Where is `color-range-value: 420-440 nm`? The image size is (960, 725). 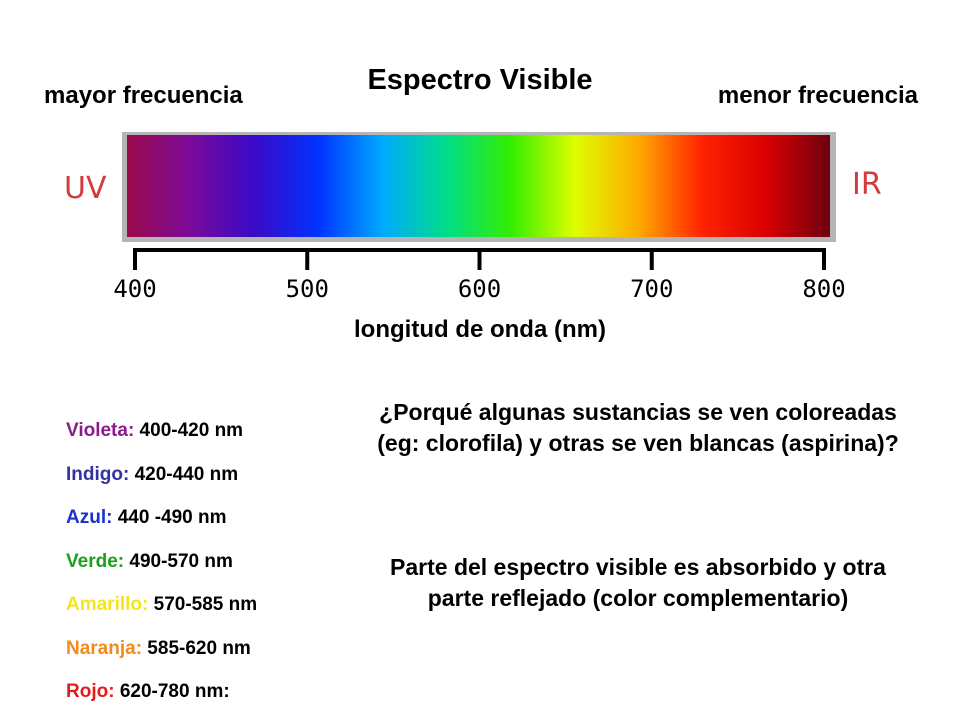
color-range-value: 420-440 nm is located at coordinates (184, 474).